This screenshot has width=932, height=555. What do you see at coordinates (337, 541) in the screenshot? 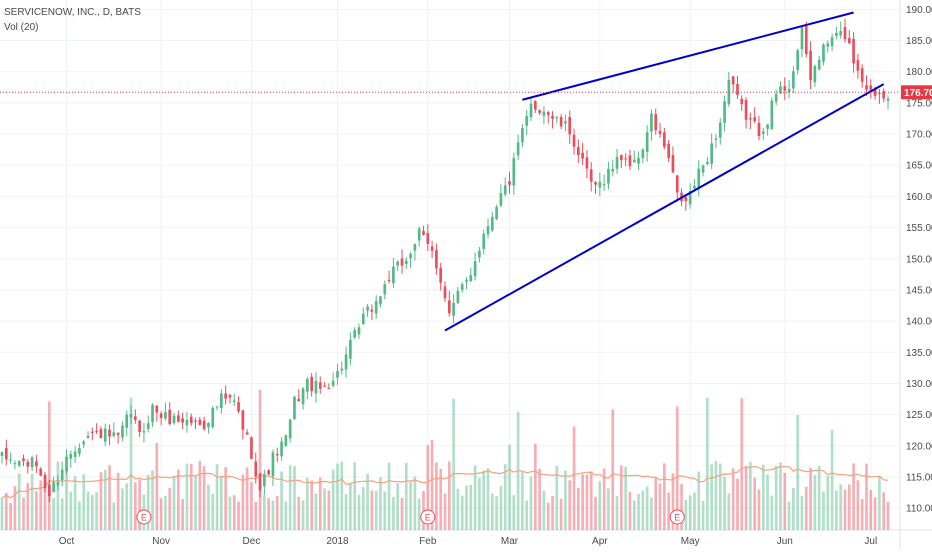
I see `time-tick-label: 2018` at bounding box center [337, 541].